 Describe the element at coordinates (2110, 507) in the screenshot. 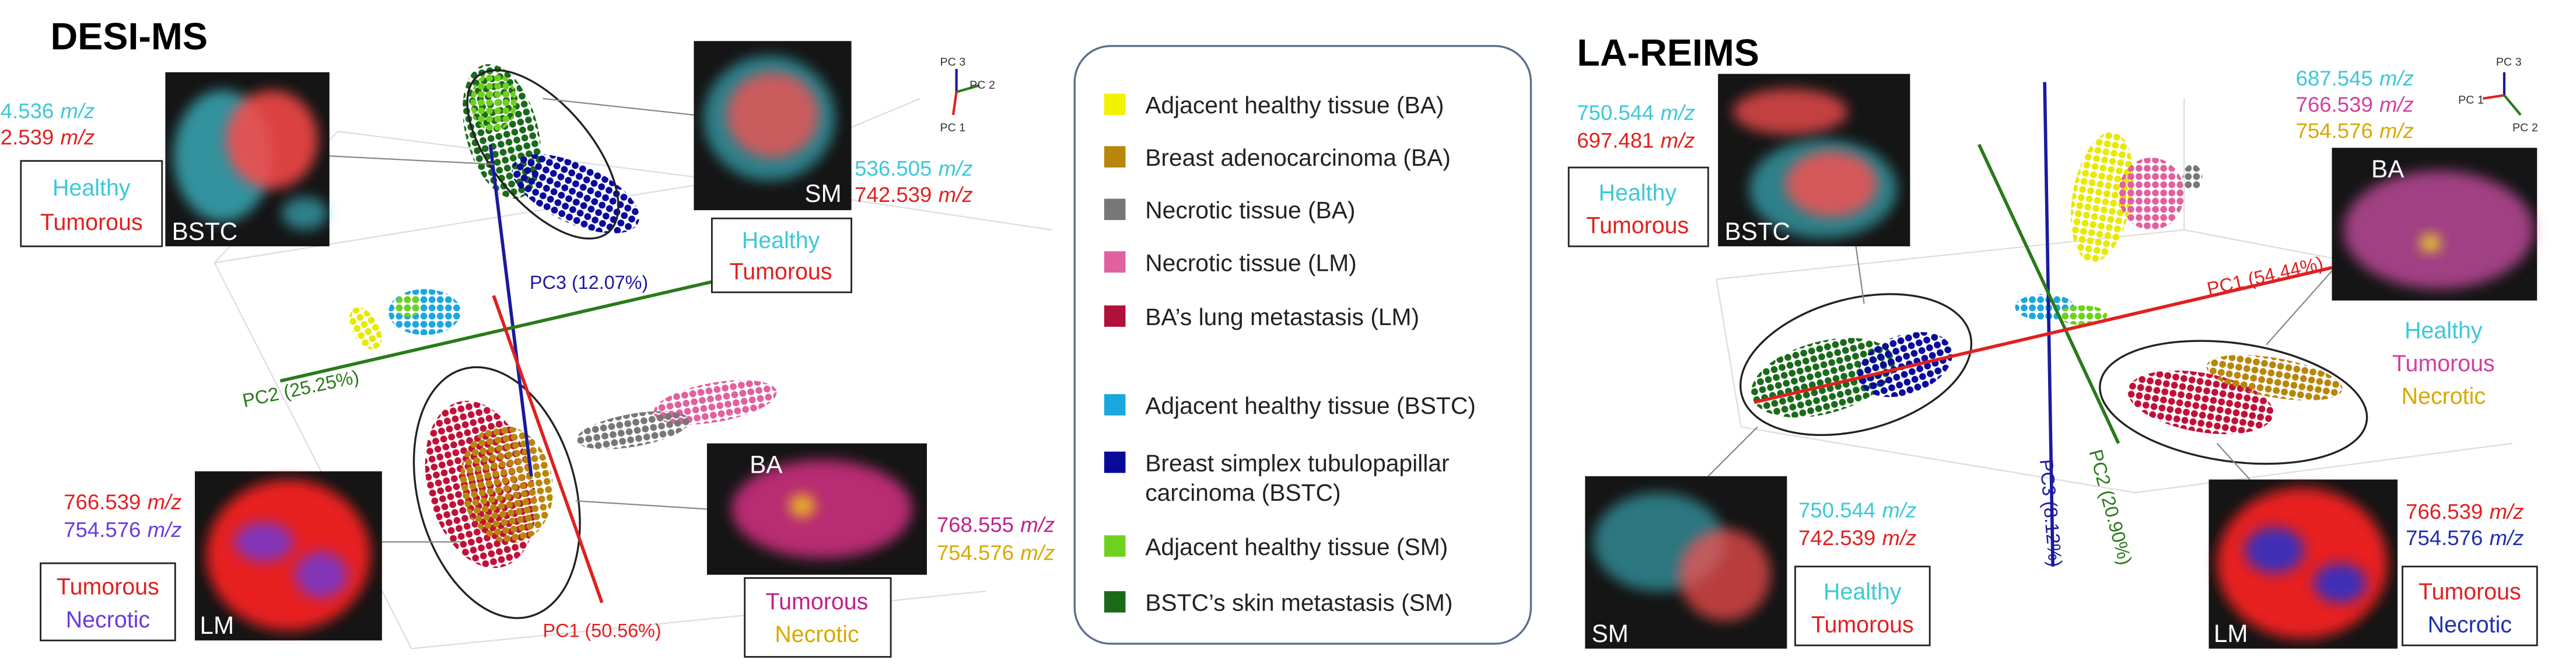

I see `pc2-label: PC2 (20.90%)` at that location.